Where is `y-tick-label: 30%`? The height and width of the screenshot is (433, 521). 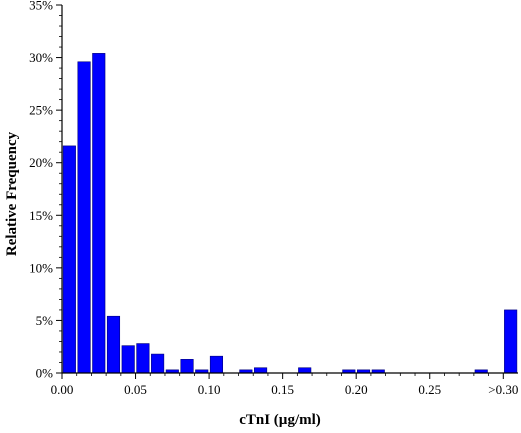 y-tick-label: 30% is located at coordinates (41, 57).